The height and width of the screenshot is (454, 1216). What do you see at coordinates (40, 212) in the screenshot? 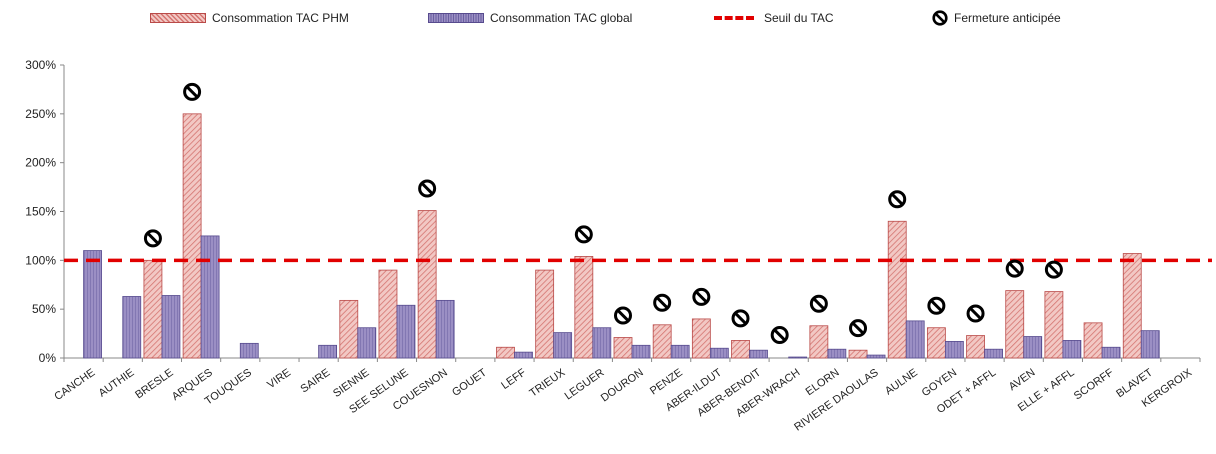
I see `y-tick-label: 150%` at bounding box center [40, 212].